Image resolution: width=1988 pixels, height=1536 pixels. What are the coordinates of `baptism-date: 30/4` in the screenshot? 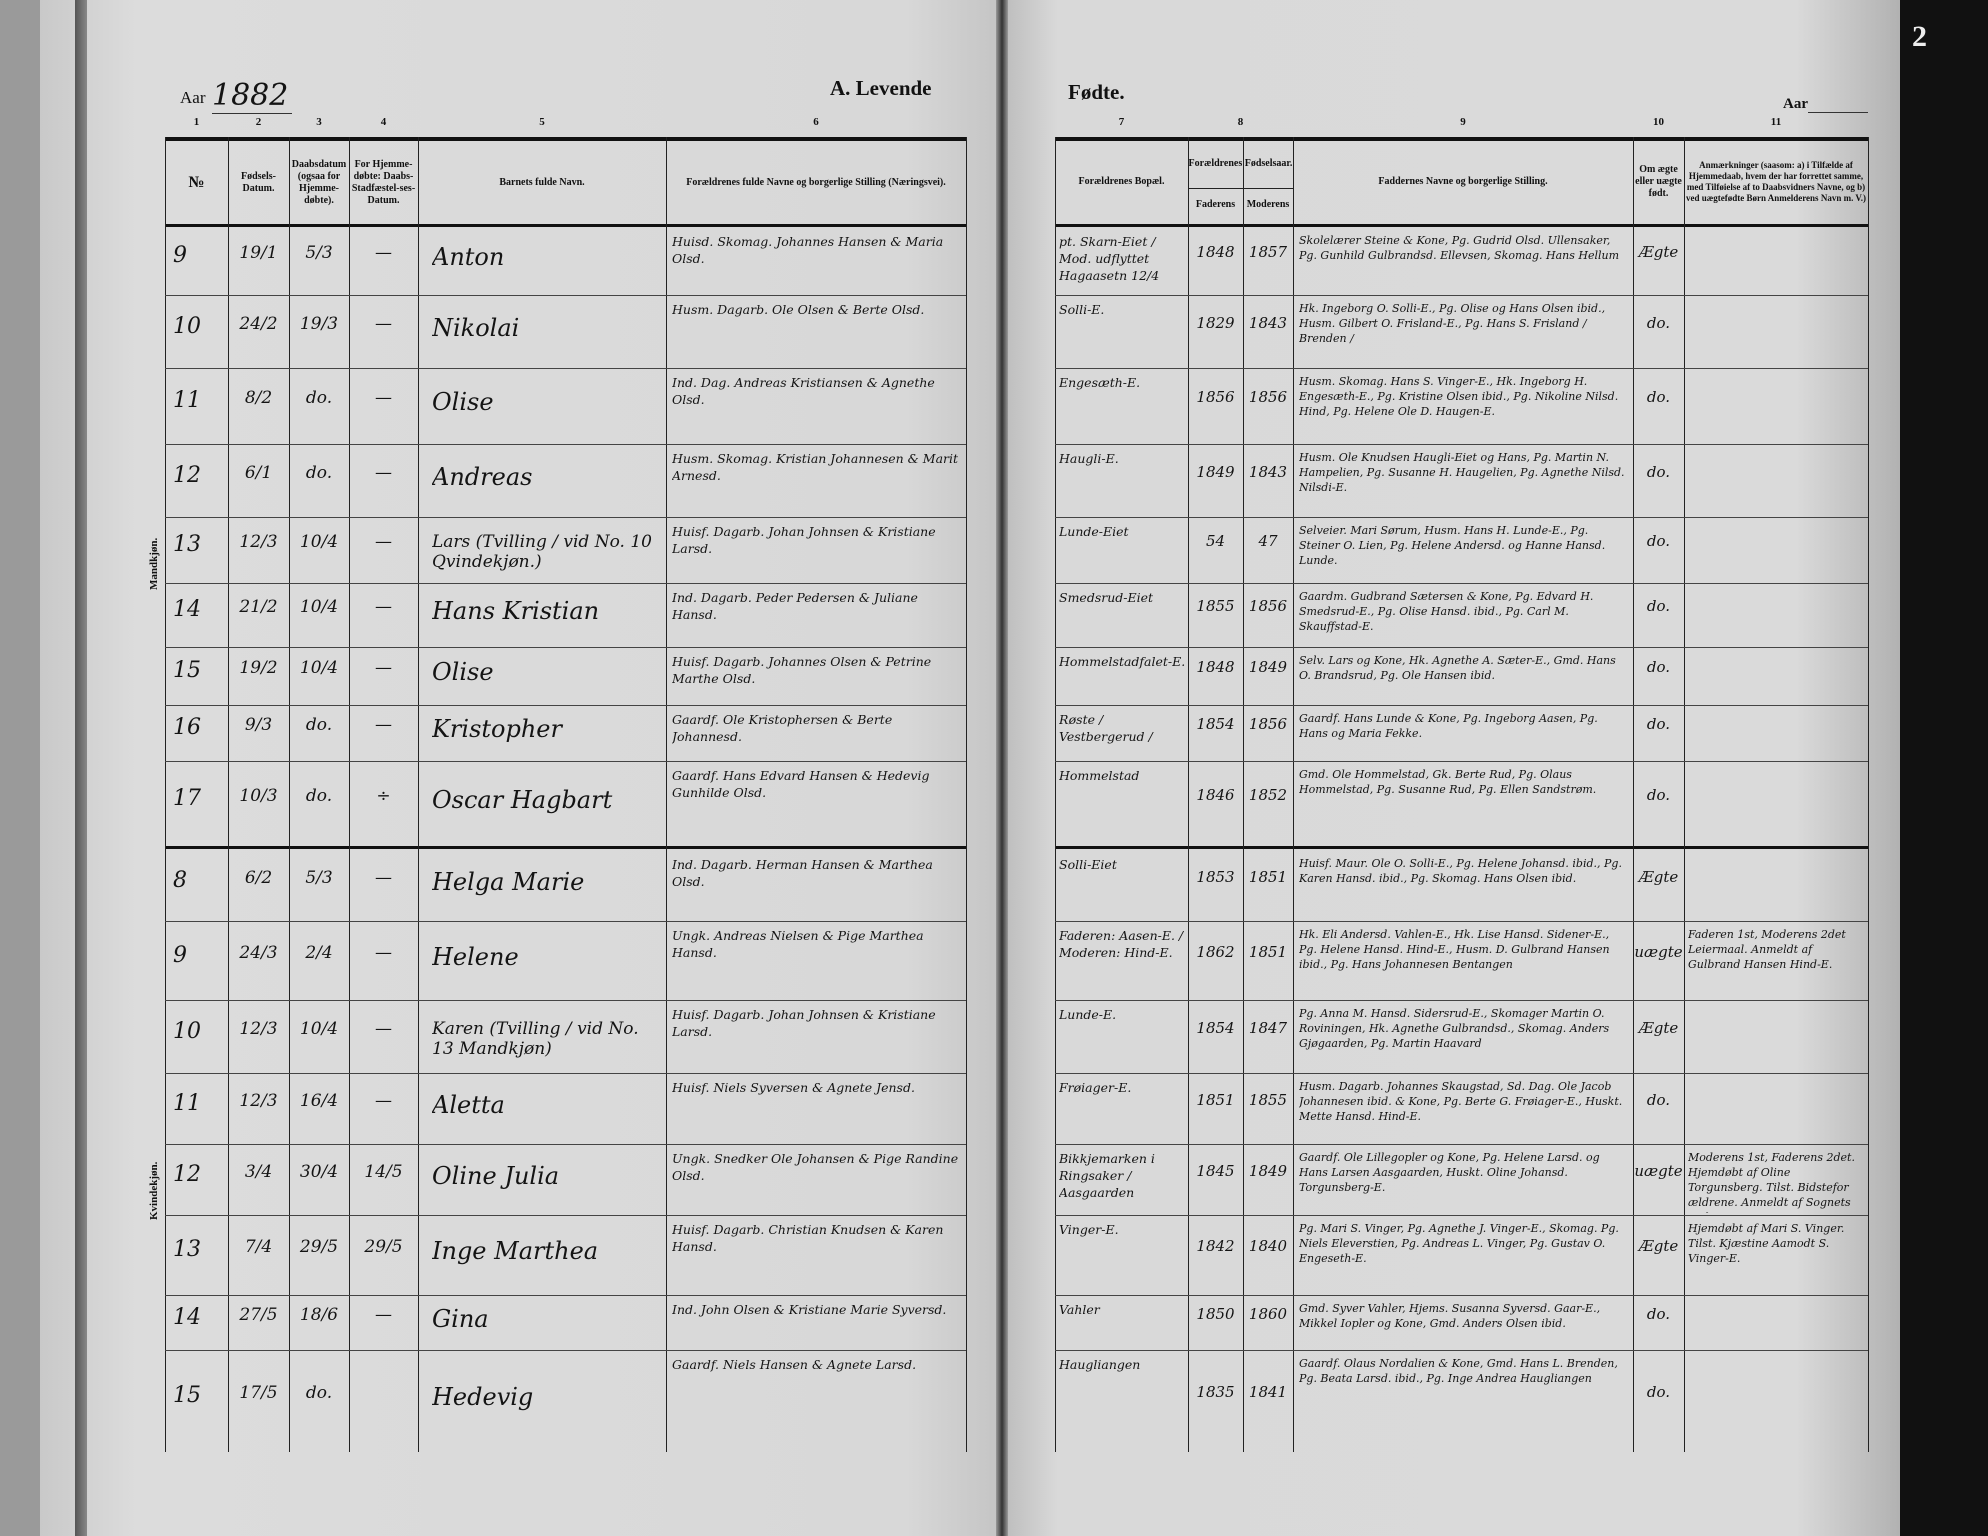 It's located at (319, 1171).